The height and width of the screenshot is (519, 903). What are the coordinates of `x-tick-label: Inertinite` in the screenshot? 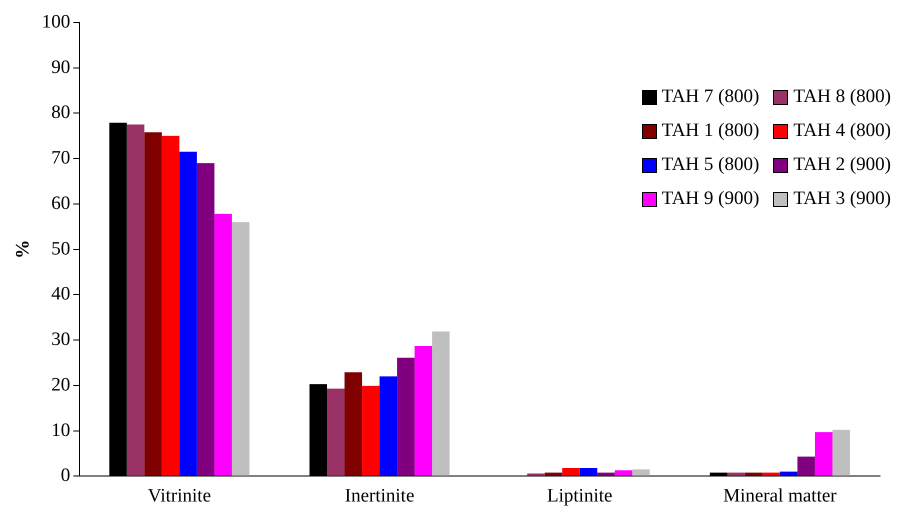 It's located at (379, 496).